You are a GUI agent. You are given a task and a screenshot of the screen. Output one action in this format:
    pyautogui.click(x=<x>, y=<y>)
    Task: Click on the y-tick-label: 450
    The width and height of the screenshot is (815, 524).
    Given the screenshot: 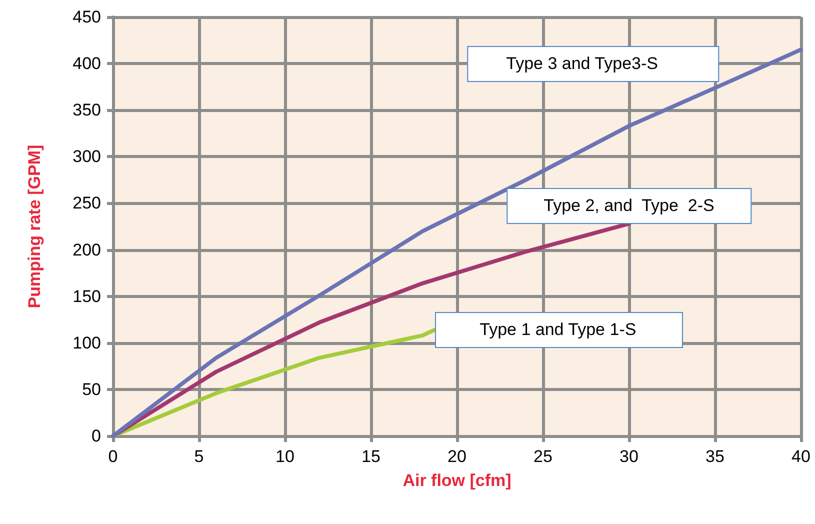 What is the action you would take?
    pyautogui.click(x=86, y=17)
    